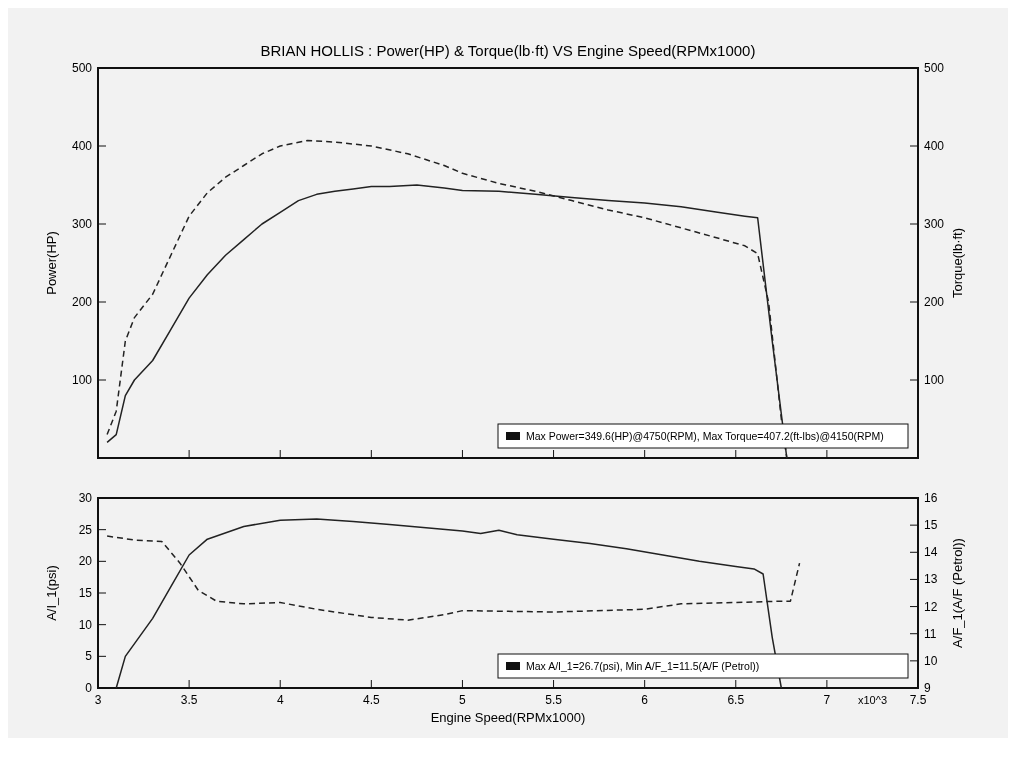 This screenshot has width=1024, height=768. Describe the element at coordinates (934, 68) in the screenshot. I see `y2-tick-label: 500` at that location.